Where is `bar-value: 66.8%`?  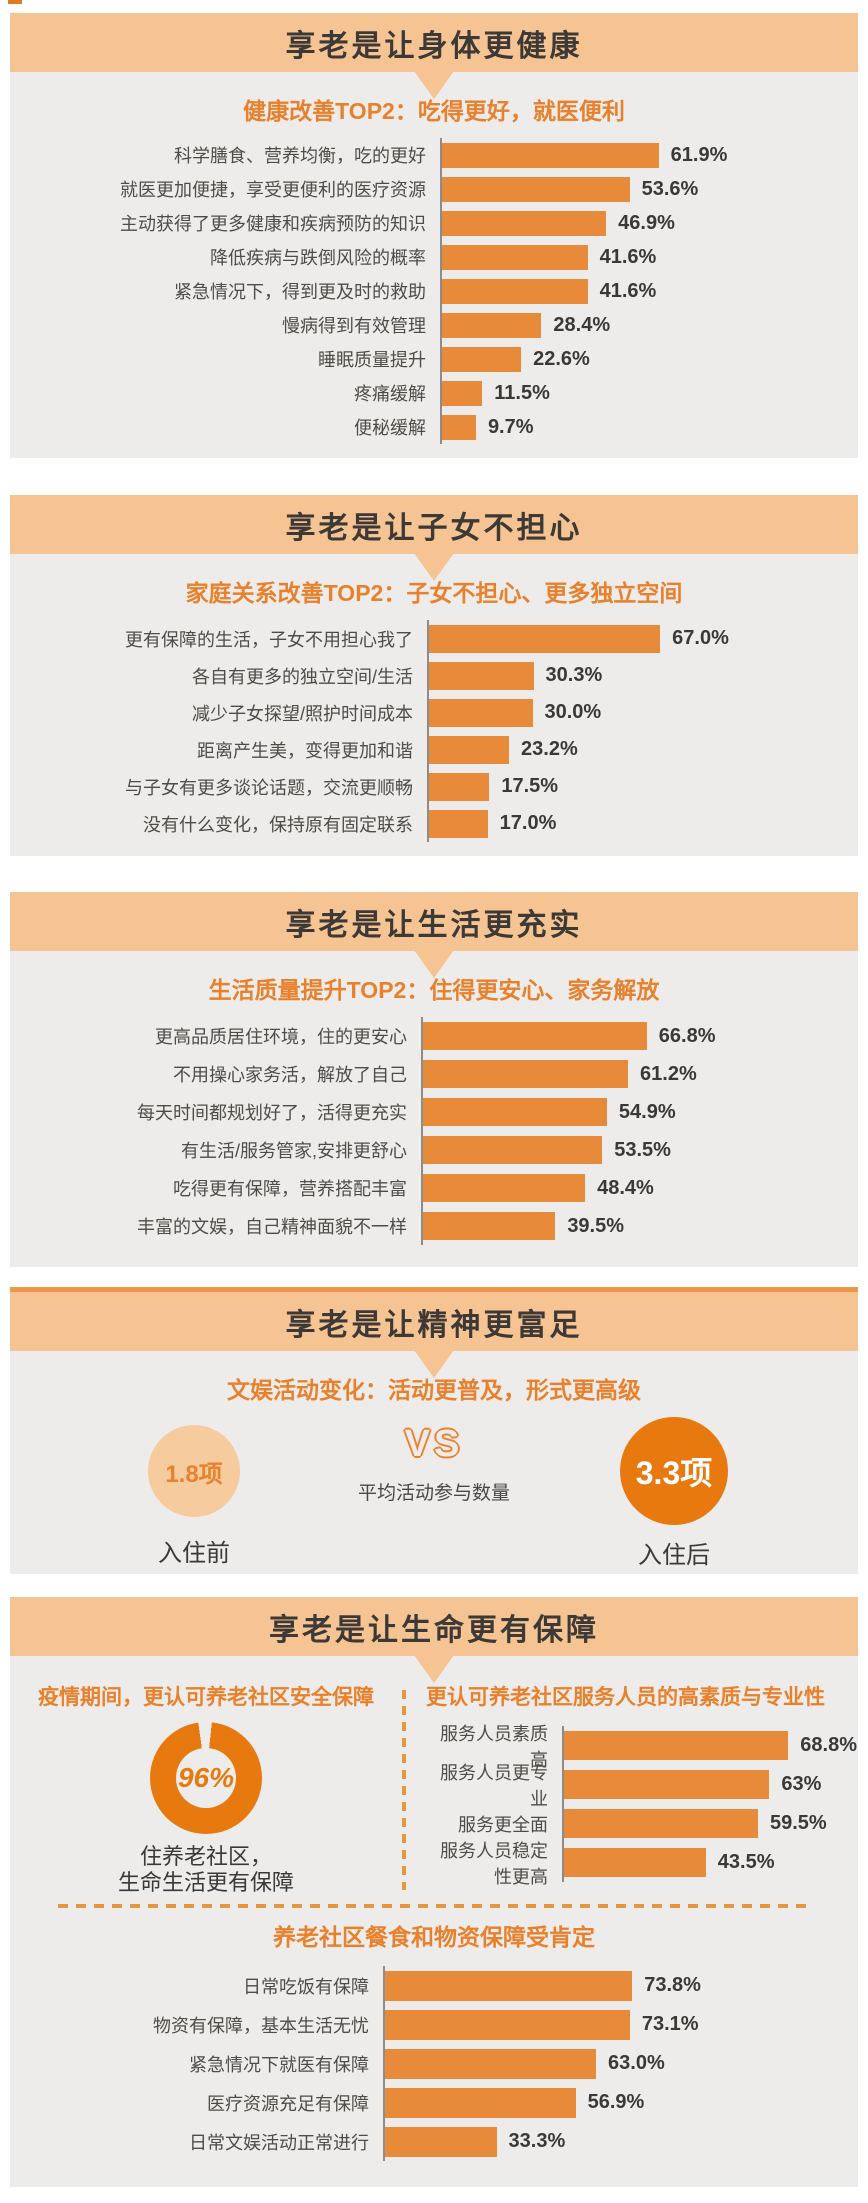 bar-value: 66.8% is located at coordinates (687, 1035).